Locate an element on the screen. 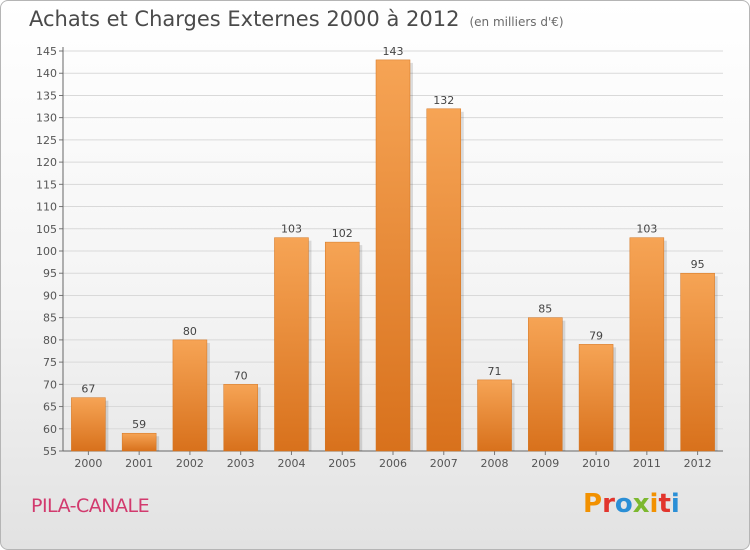  x-tick-label: 2011 is located at coordinates (647, 463).